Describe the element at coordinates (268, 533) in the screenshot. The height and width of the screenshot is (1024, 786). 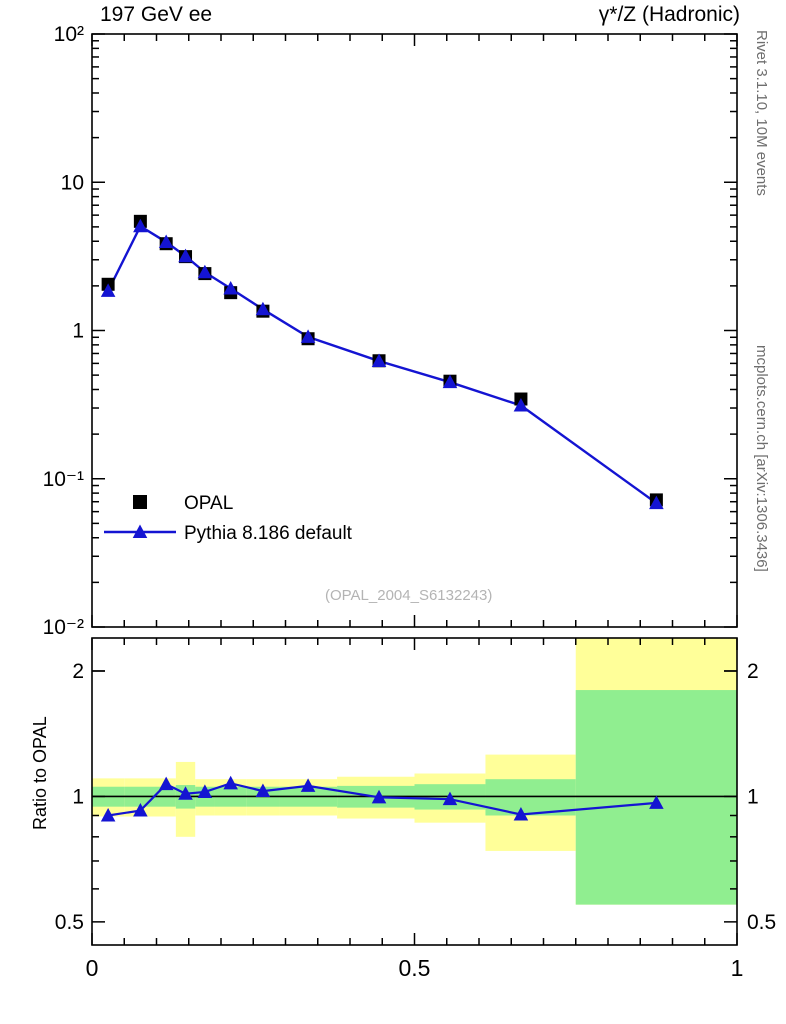
I see `legend-label-pythia: Pythia 8.186 default` at that location.